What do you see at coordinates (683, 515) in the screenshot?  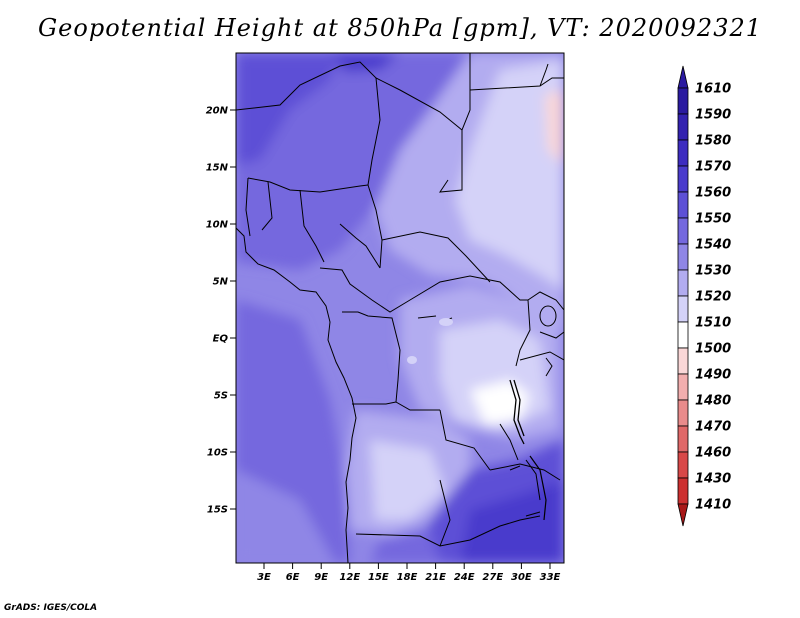 I see `colorbar-bottom-arrow` at bounding box center [683, 515].